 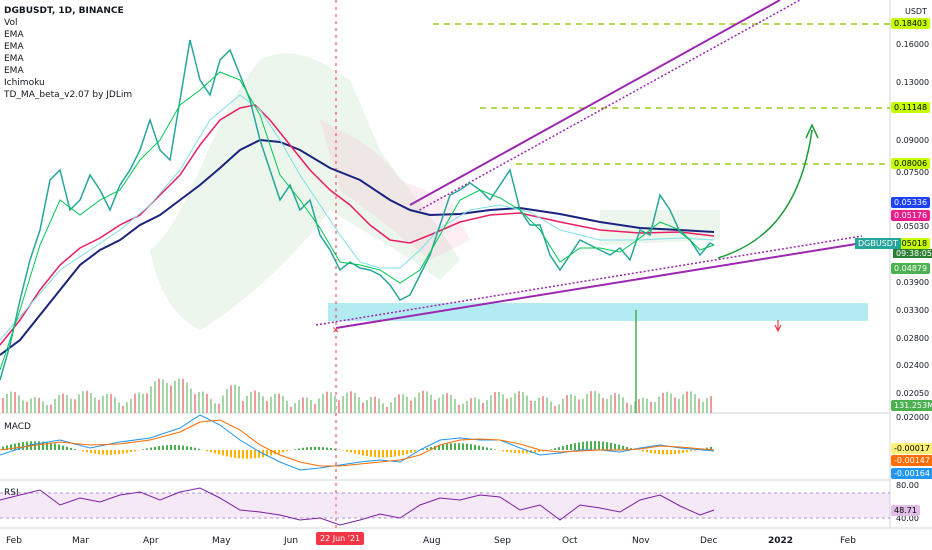 I want to click on rsi-label: RSI, so click(x=11, y=493).